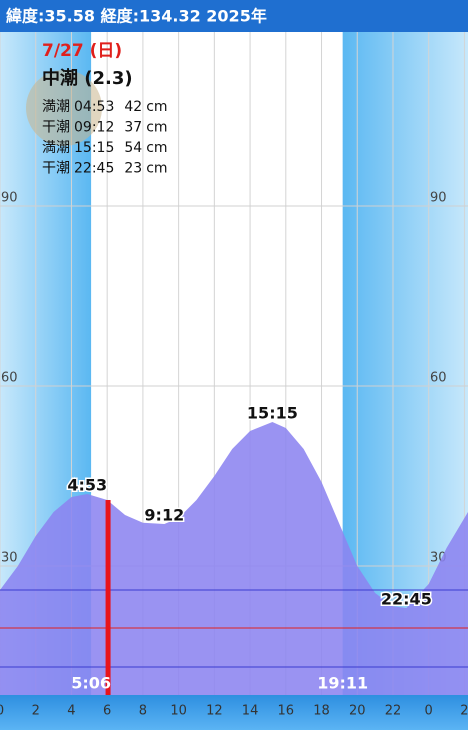 The width and height of the screenshot is (468, 730). Describe the element at coordinates (342, 683) in the screenshot. I see `sunset-label: 19:11` at that location.